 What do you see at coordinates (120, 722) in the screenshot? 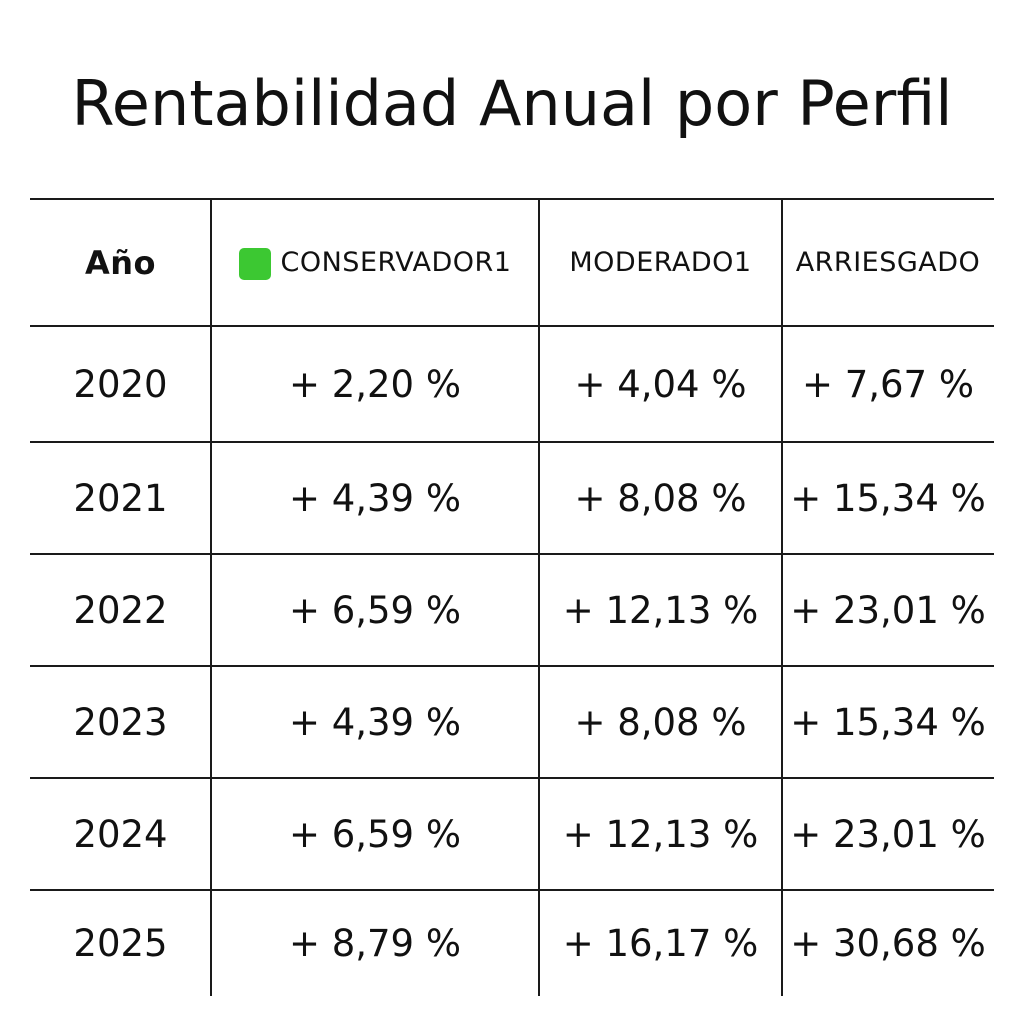
I see `year-cell: 2023` at bounding box center [120, 722].